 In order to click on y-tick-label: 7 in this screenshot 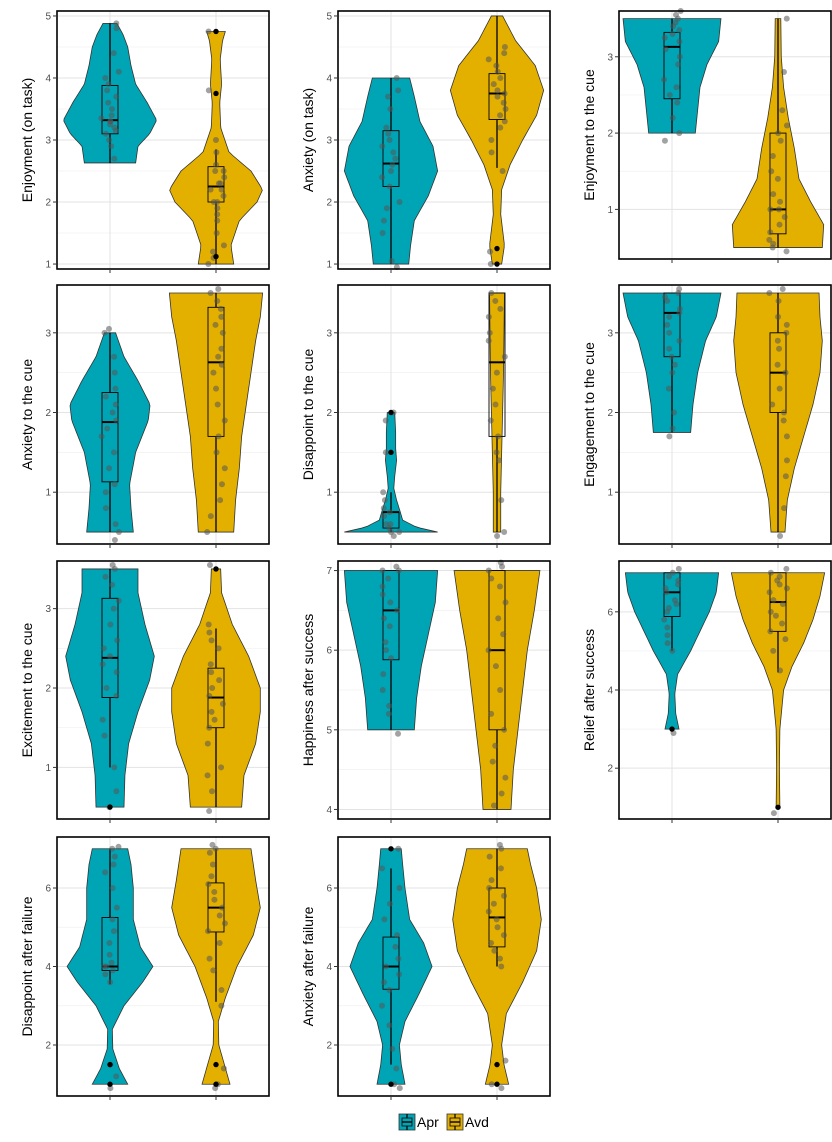, I will do `click(329, 571)`.